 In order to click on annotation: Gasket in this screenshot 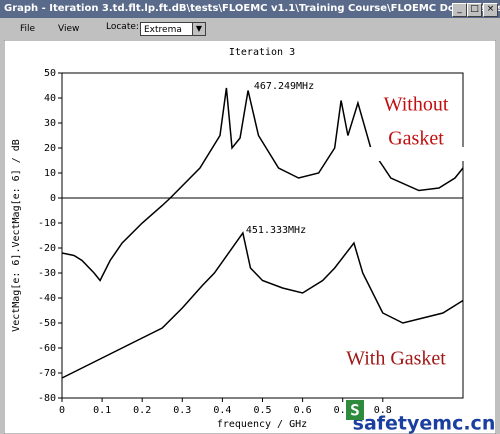, I will do `click(416, 139)`.